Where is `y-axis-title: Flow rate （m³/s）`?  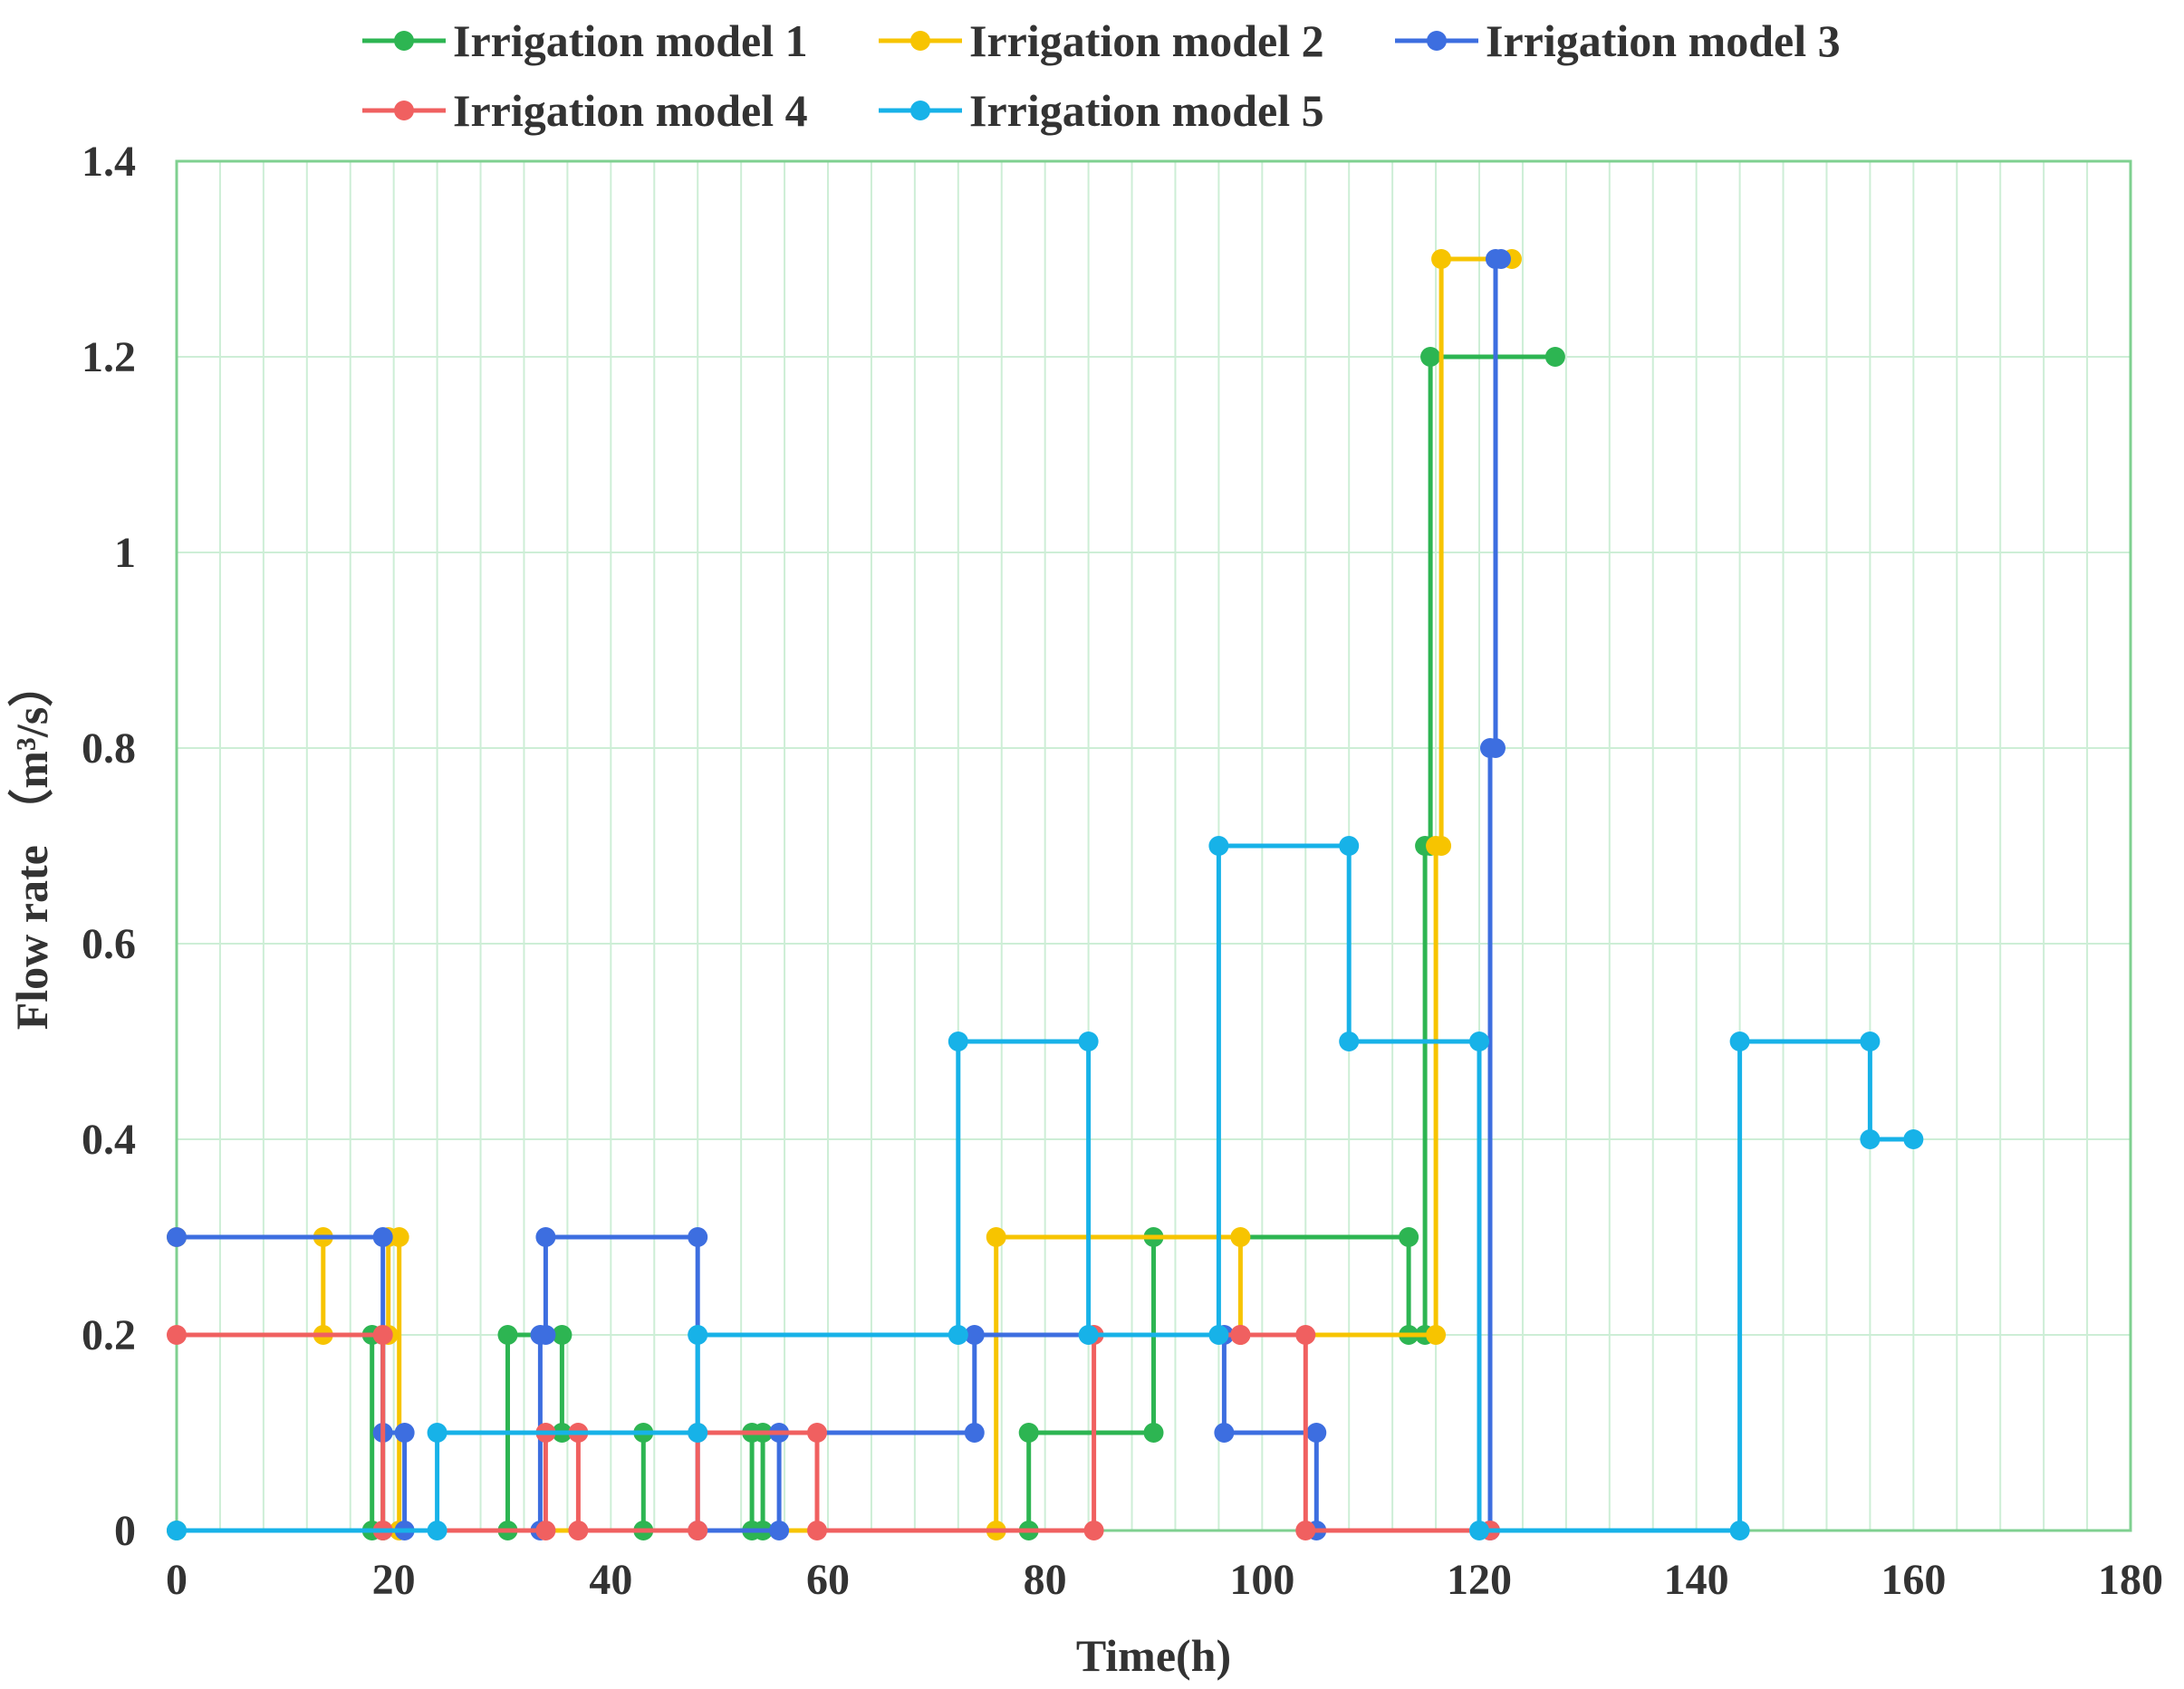
y-axis-title: Flow rate （m³/s） is located at coordinates (32, 846).